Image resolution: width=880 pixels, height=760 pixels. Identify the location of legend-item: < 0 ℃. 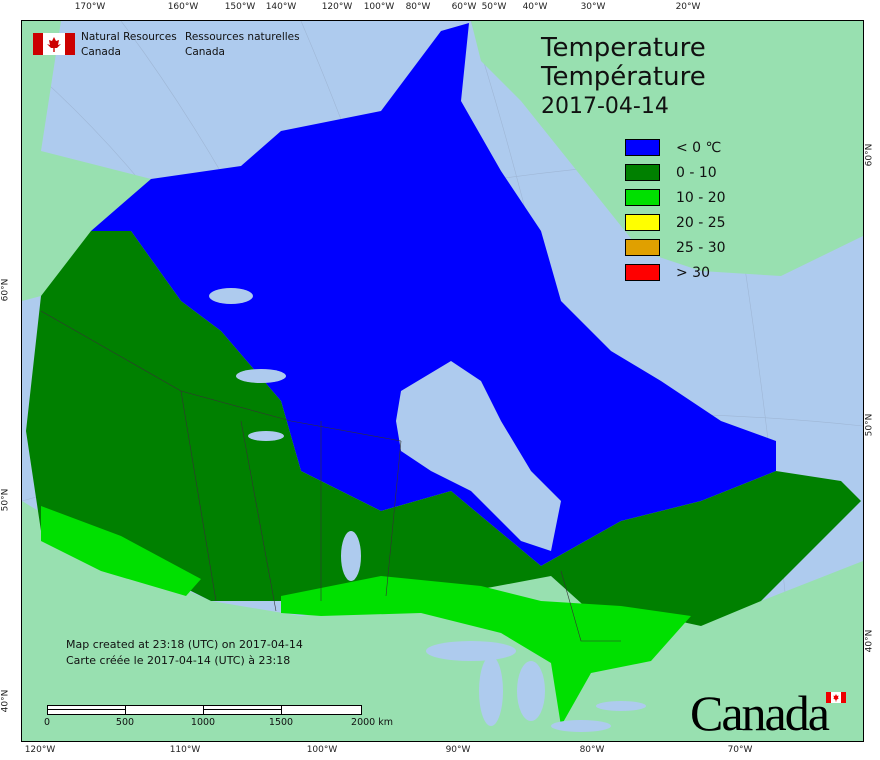
(675, 147).